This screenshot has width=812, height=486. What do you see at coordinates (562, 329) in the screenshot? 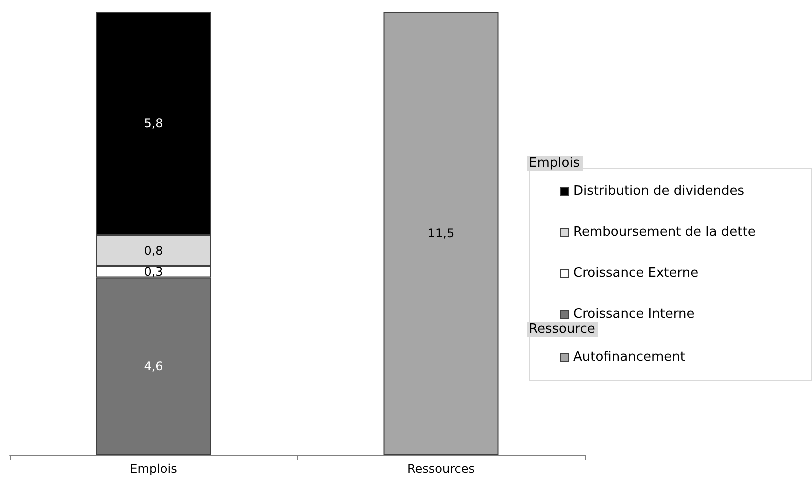
I see `annotation: Ressource` at bounding box center [562, 329].